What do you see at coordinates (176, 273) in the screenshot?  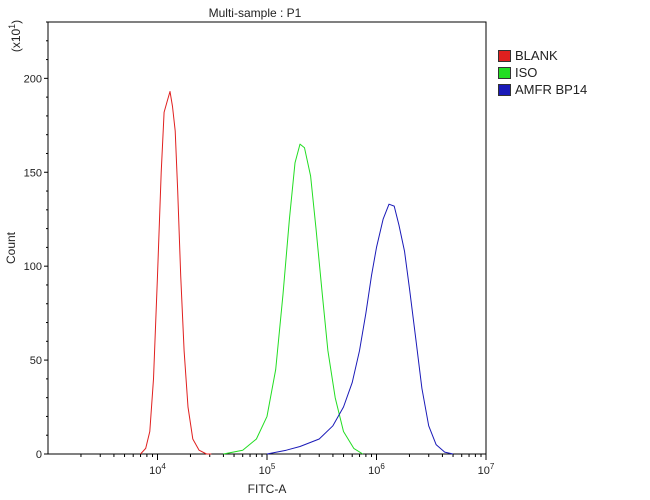 I see `series-line-blank` at bounding box center [176, 273].